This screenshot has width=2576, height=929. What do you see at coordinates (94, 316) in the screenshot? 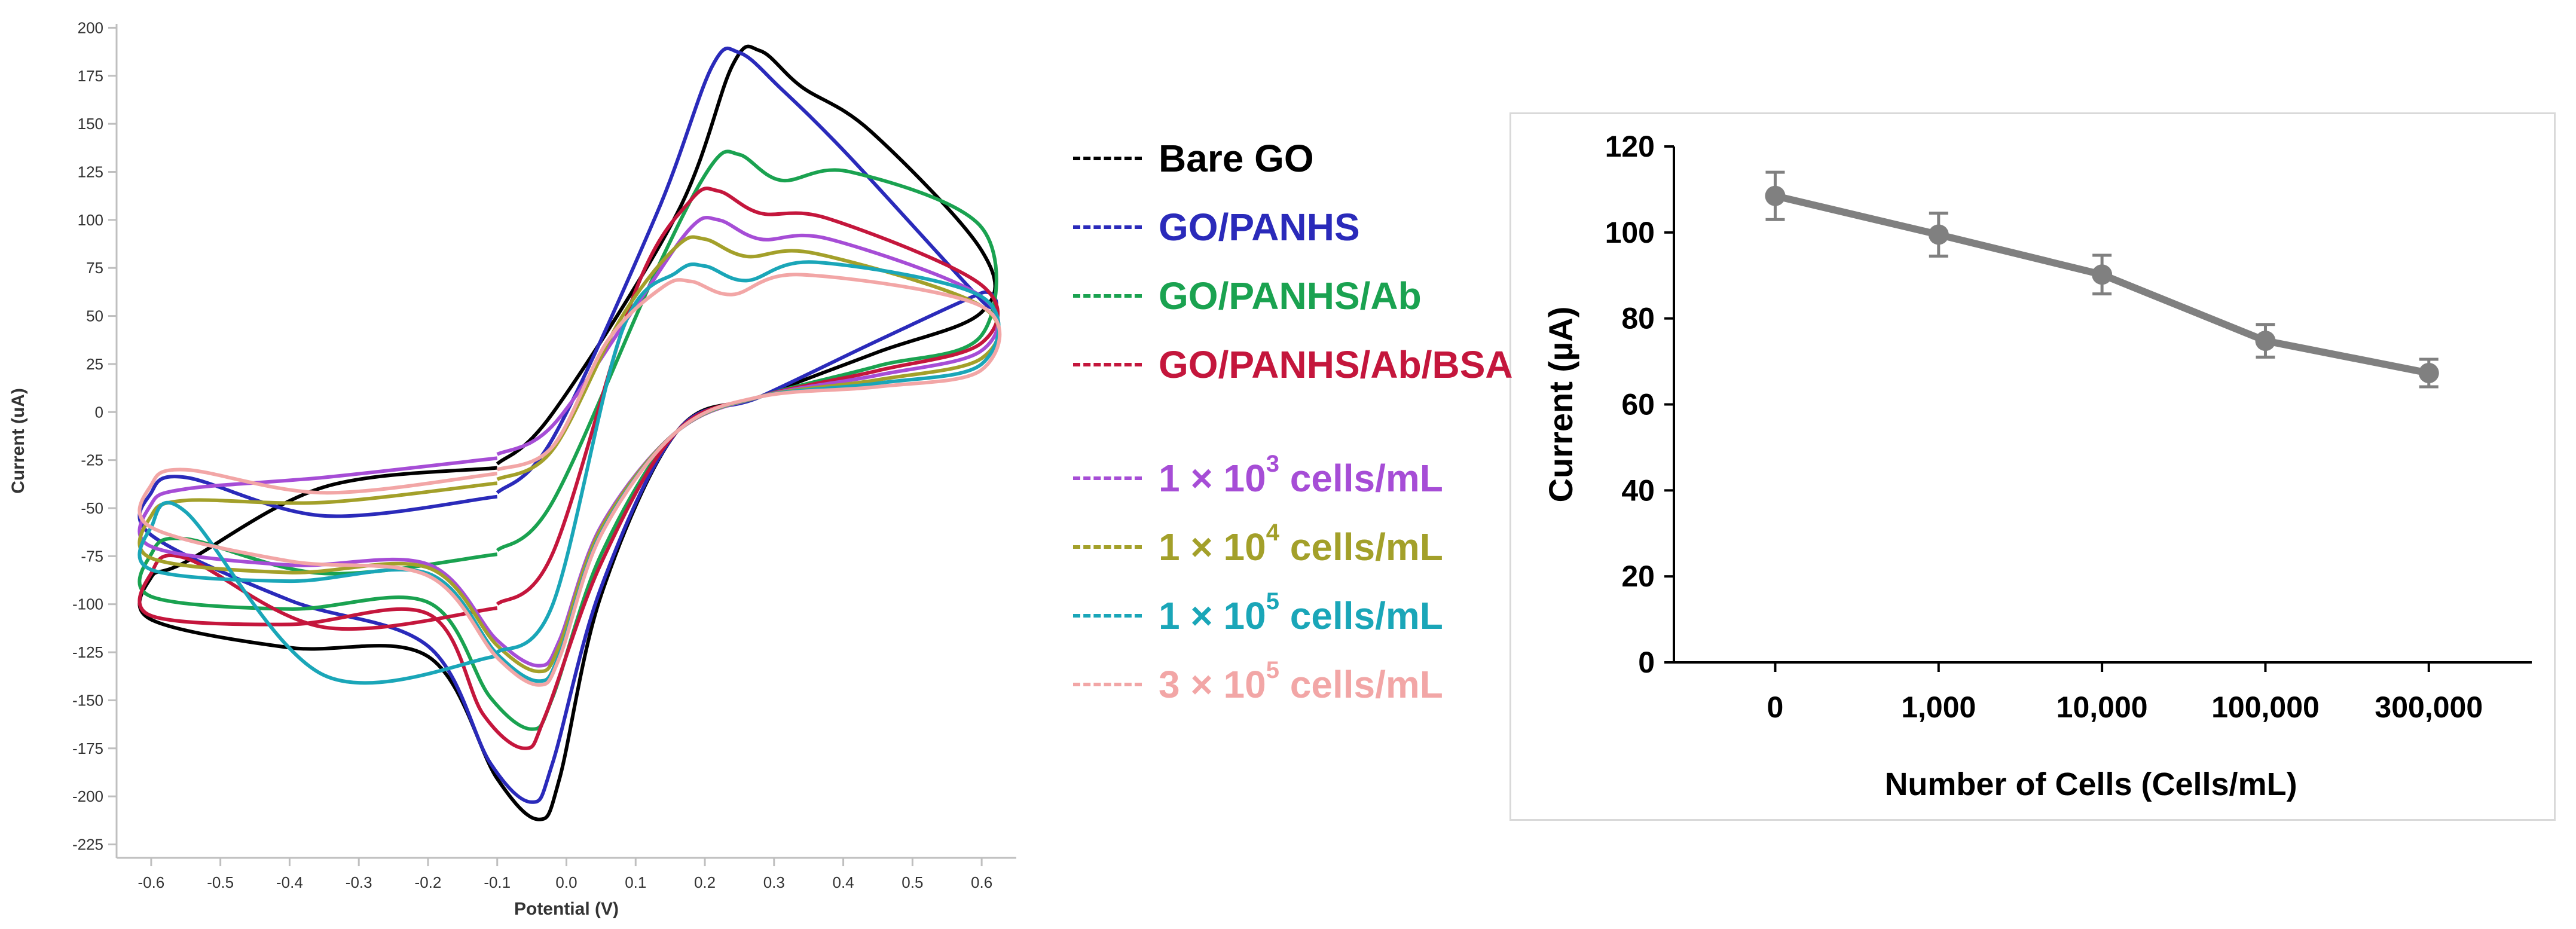
I see `cv-y-tick-label: 50` at bounding box center [94, 316].